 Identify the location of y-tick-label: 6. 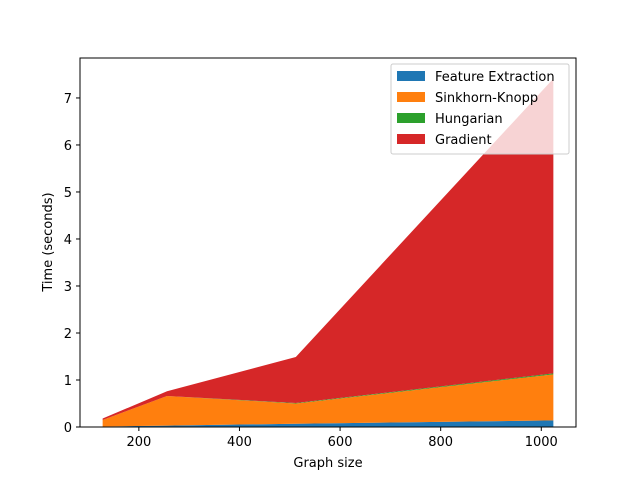
(68, 146).